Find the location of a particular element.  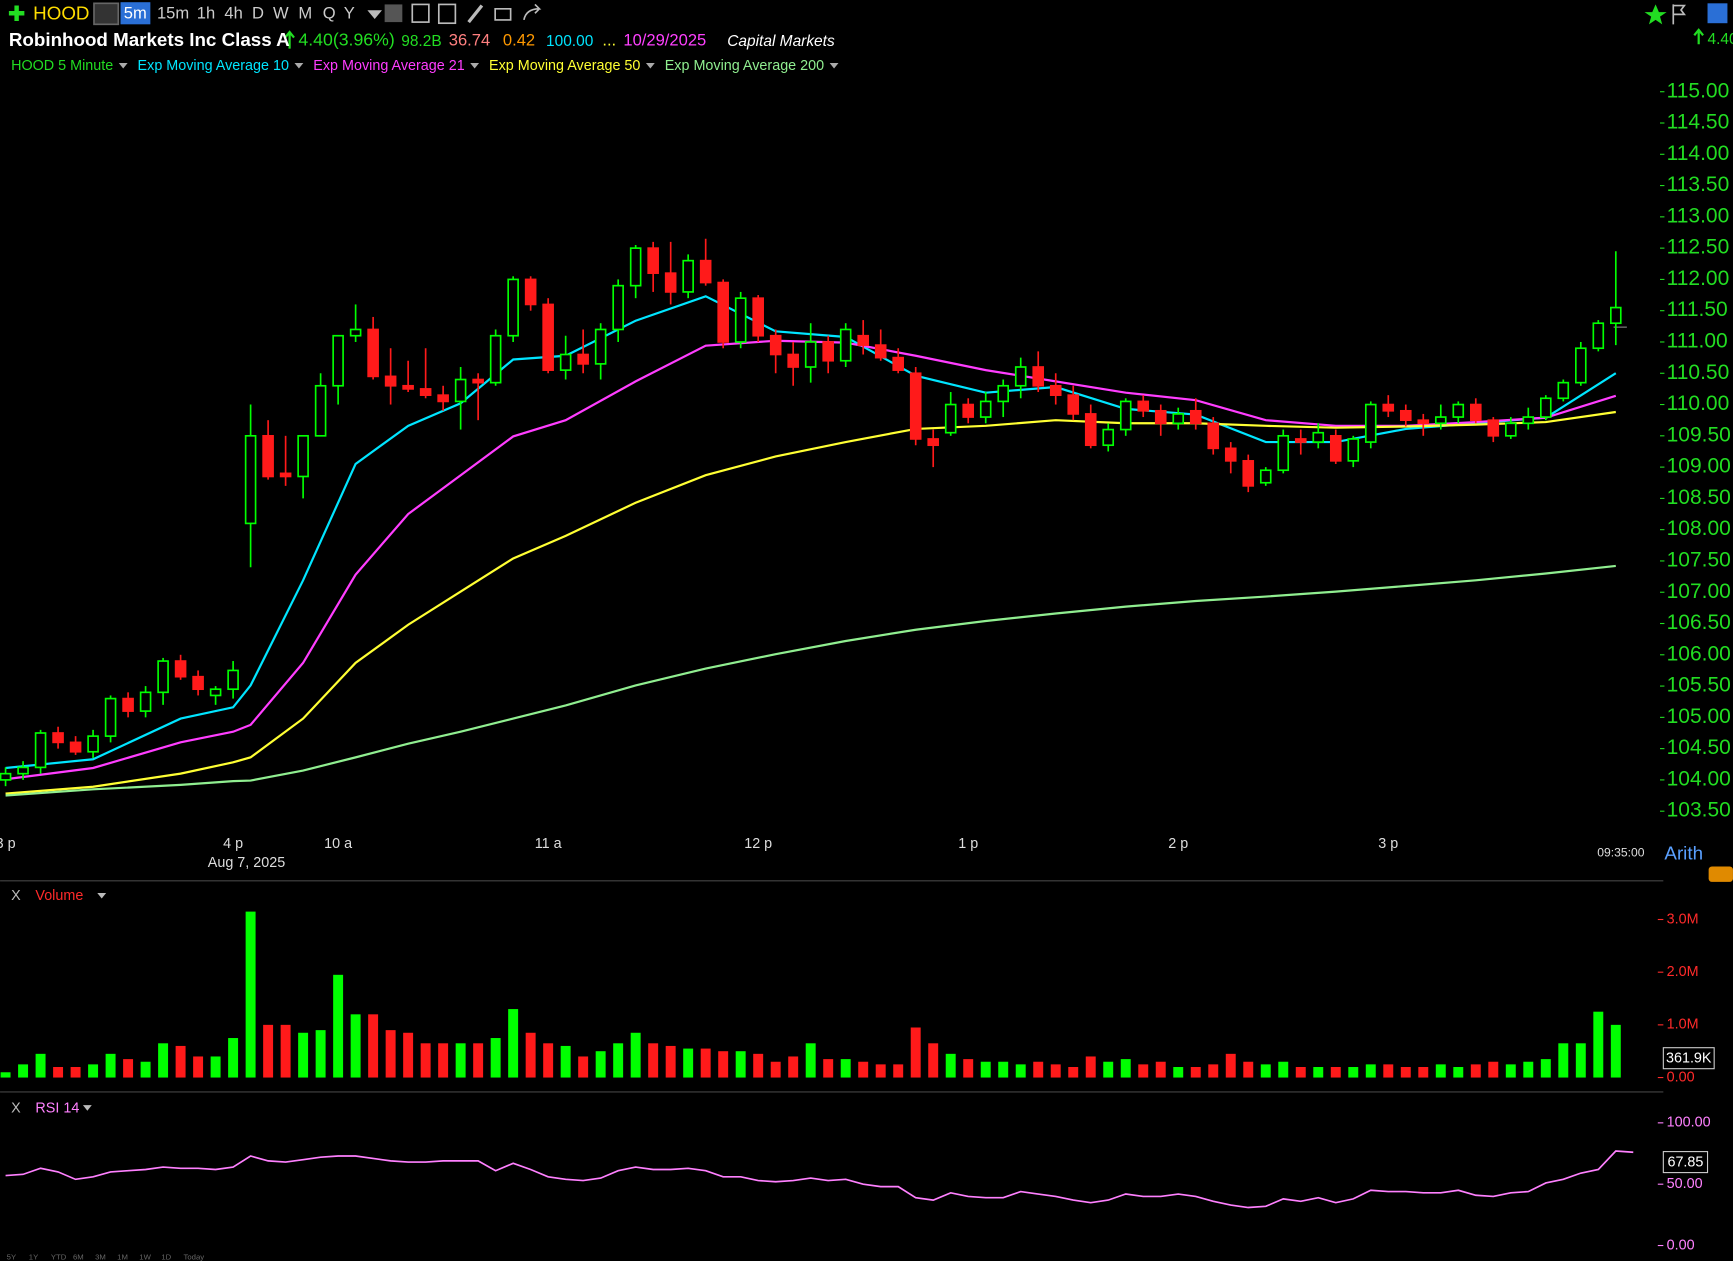

rsi-current: 67.85 is located at coordinates (1685, 1162).